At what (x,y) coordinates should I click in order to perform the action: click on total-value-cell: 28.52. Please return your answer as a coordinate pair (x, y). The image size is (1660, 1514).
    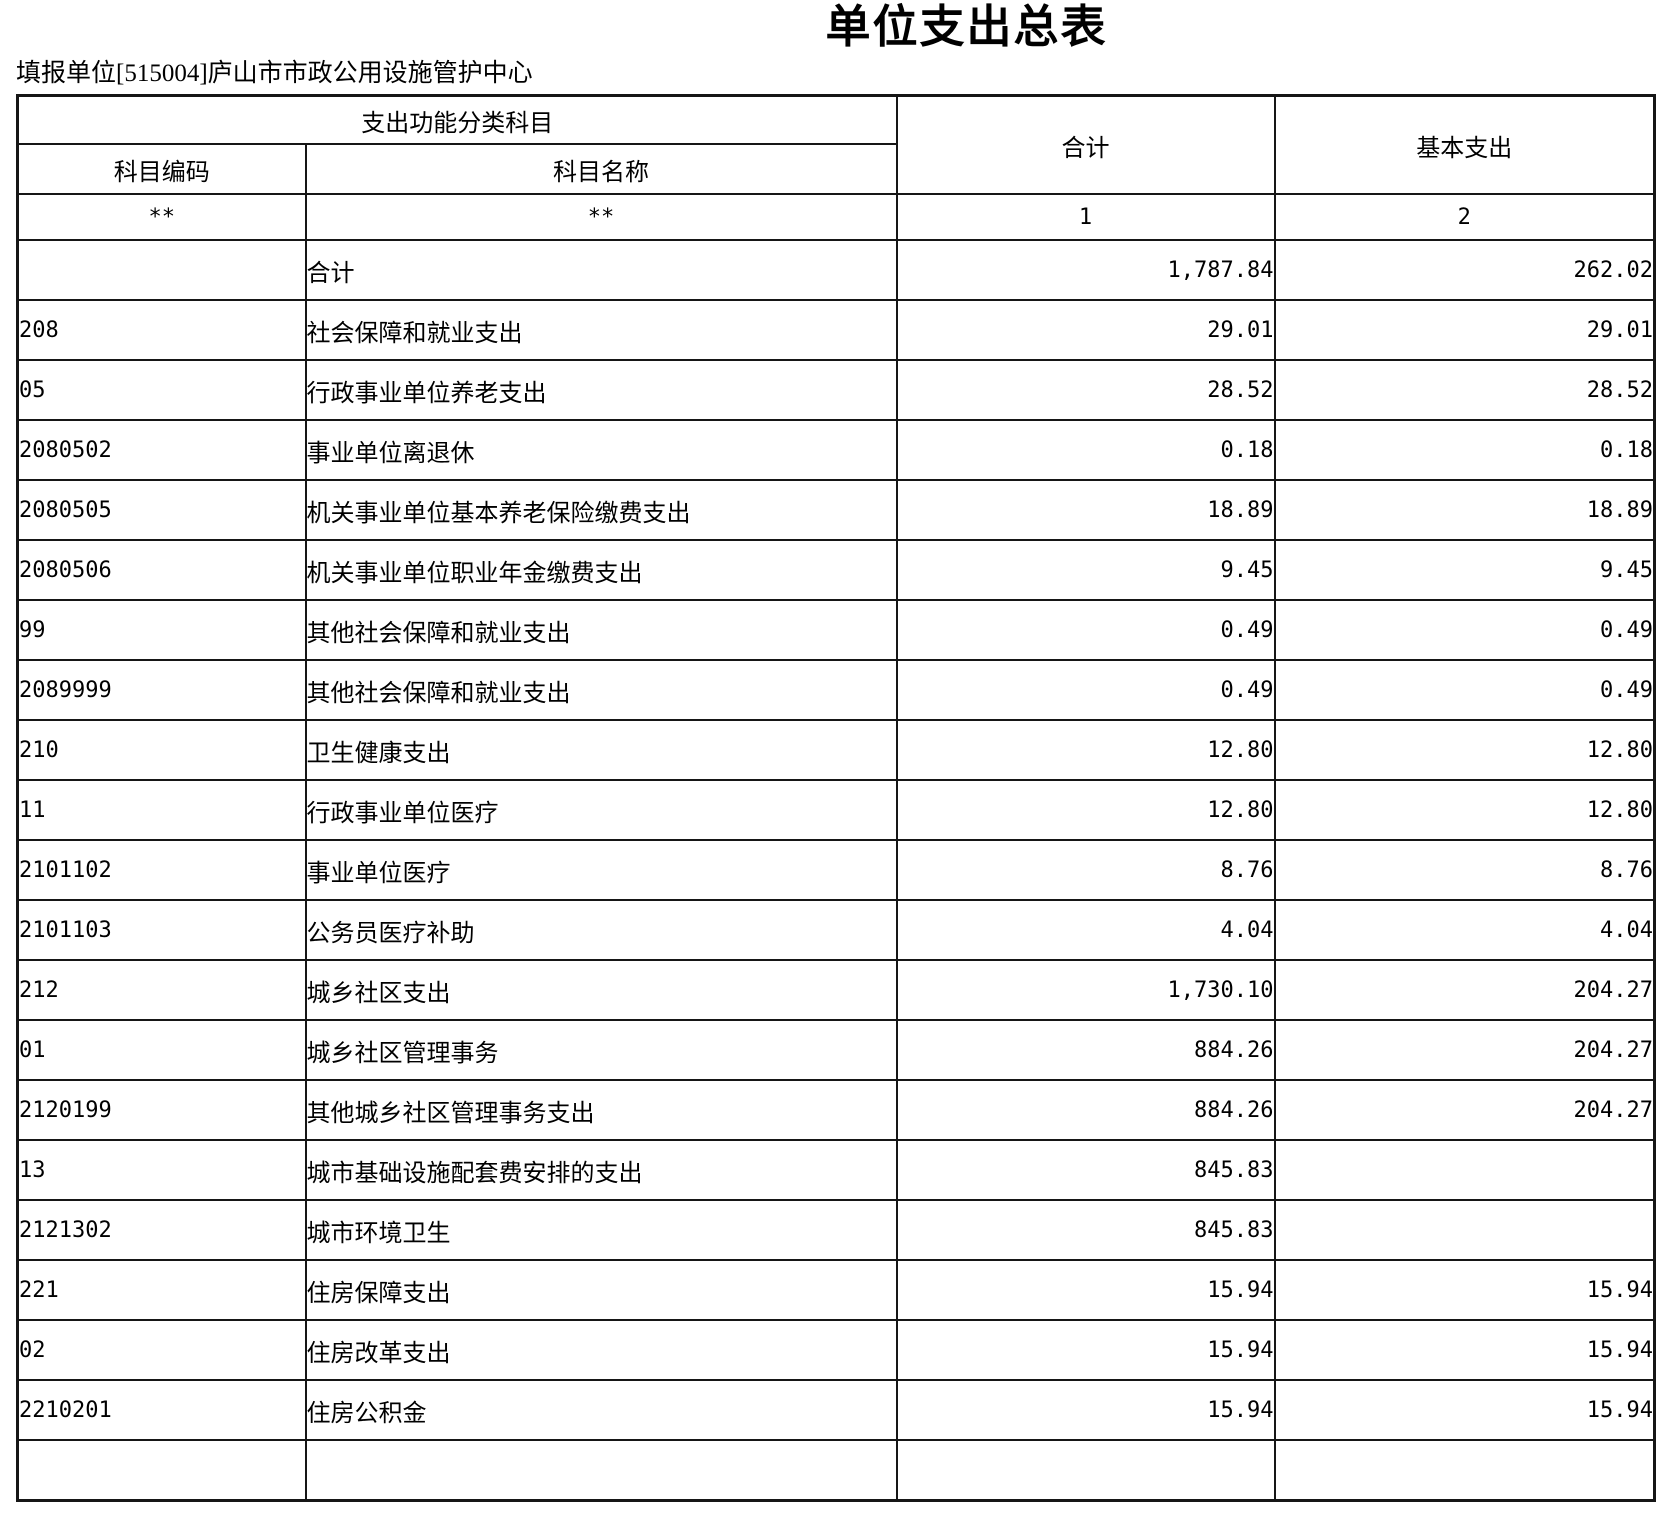
    Looking at the image, I should click on (1085, 390).